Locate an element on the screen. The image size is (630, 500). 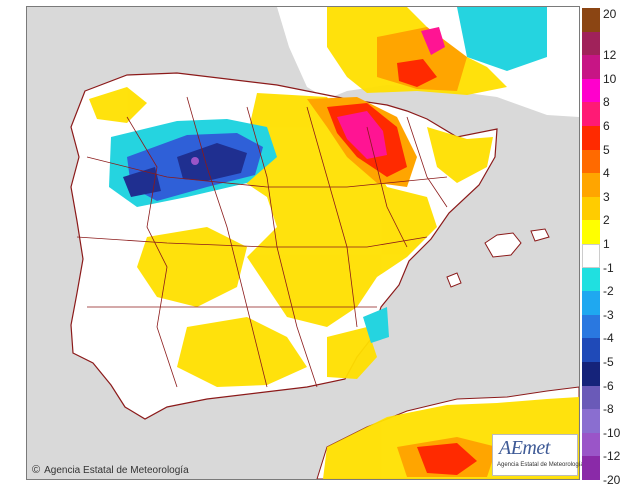
legend-entry: 5 is located at coordinates (606, 141).